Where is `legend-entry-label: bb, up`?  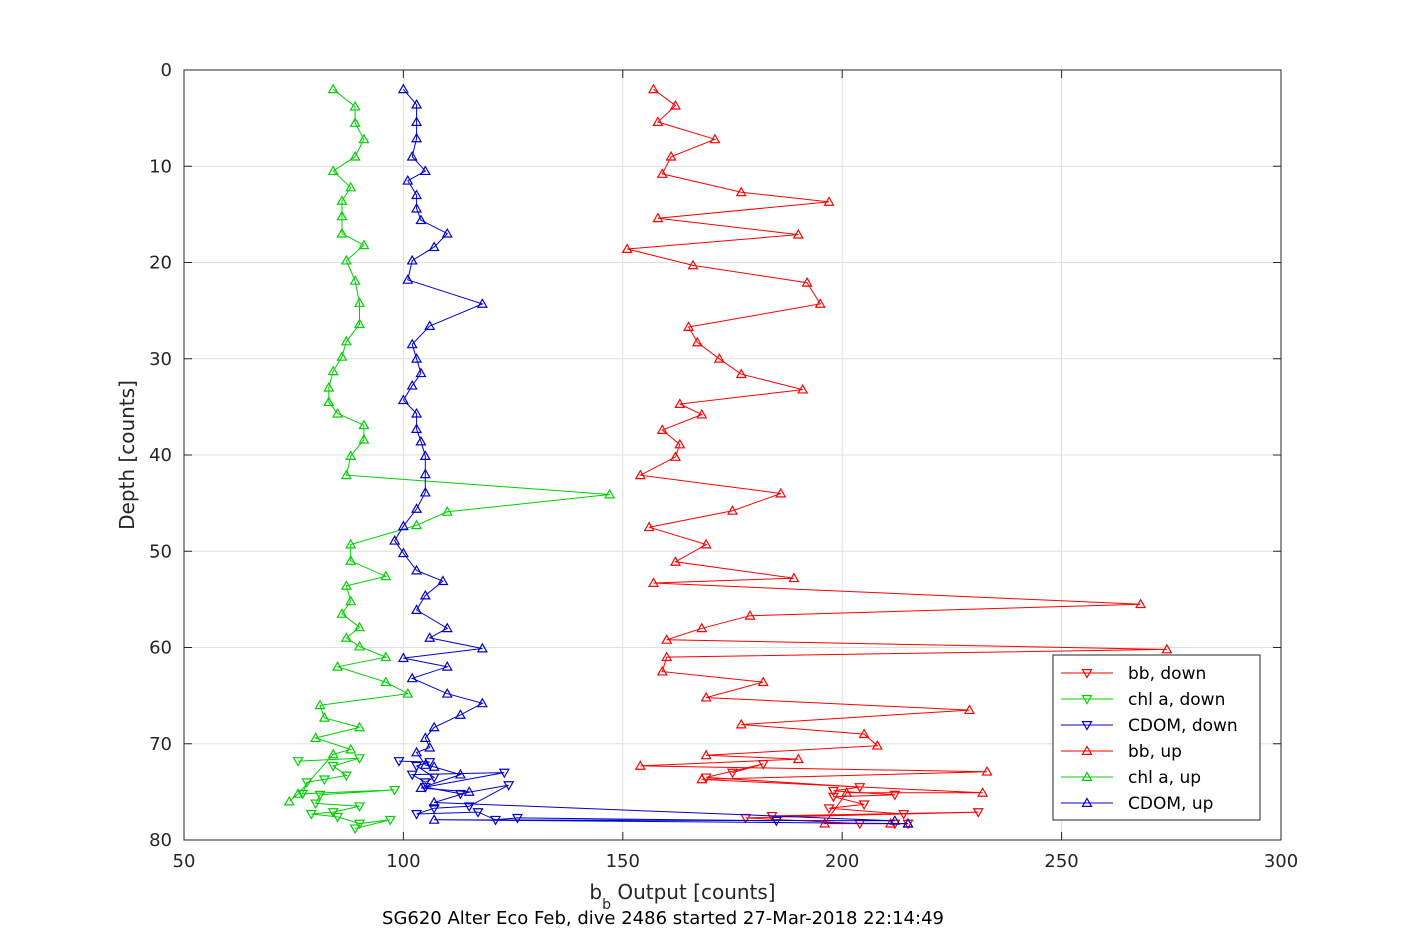 legend-entry-label: bb, up is located at coordinates (1155, 752).